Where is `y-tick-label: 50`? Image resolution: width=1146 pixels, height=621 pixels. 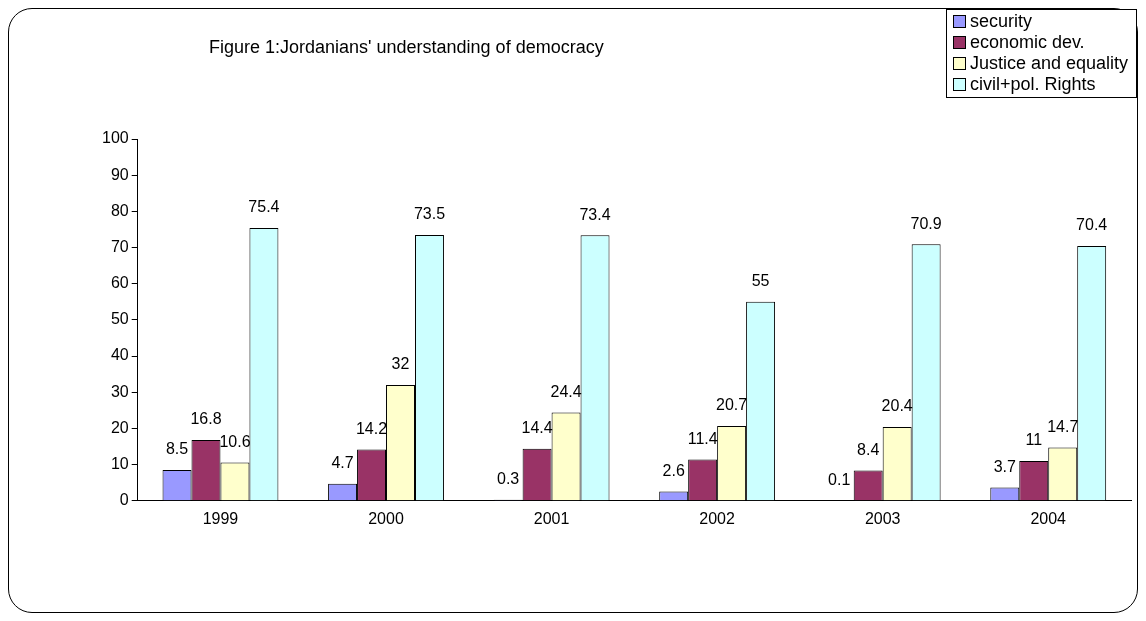
y-tick-label: 50 is located at coordinates (119, 319).